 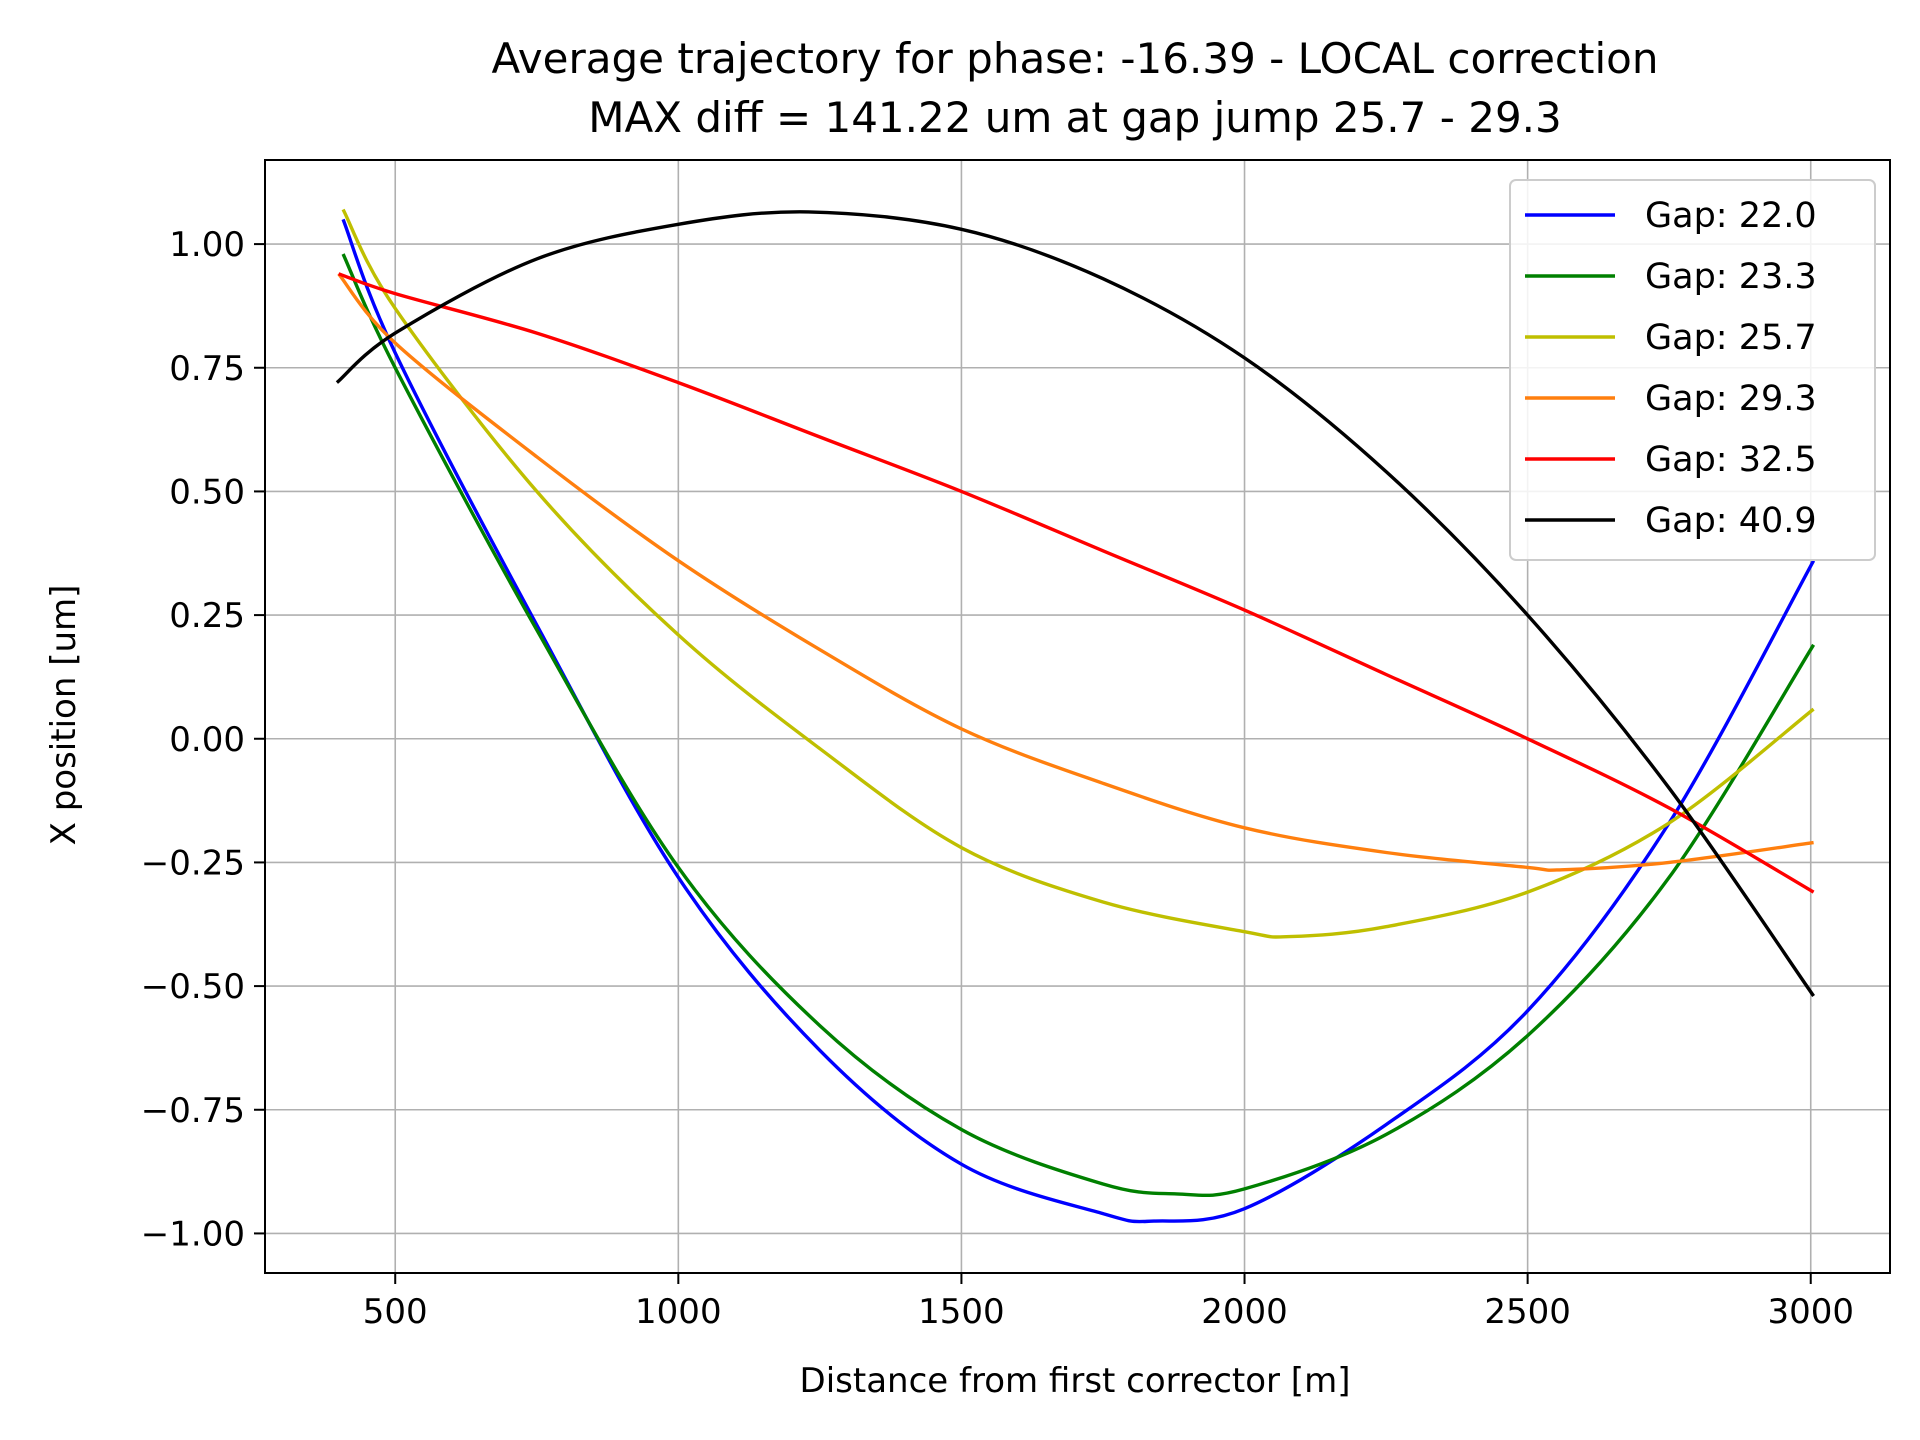 What do you see at coordinates (193, 987) in the screenshot?
I see `y-tick-label: −0.50` at bounding box center [193, 987].